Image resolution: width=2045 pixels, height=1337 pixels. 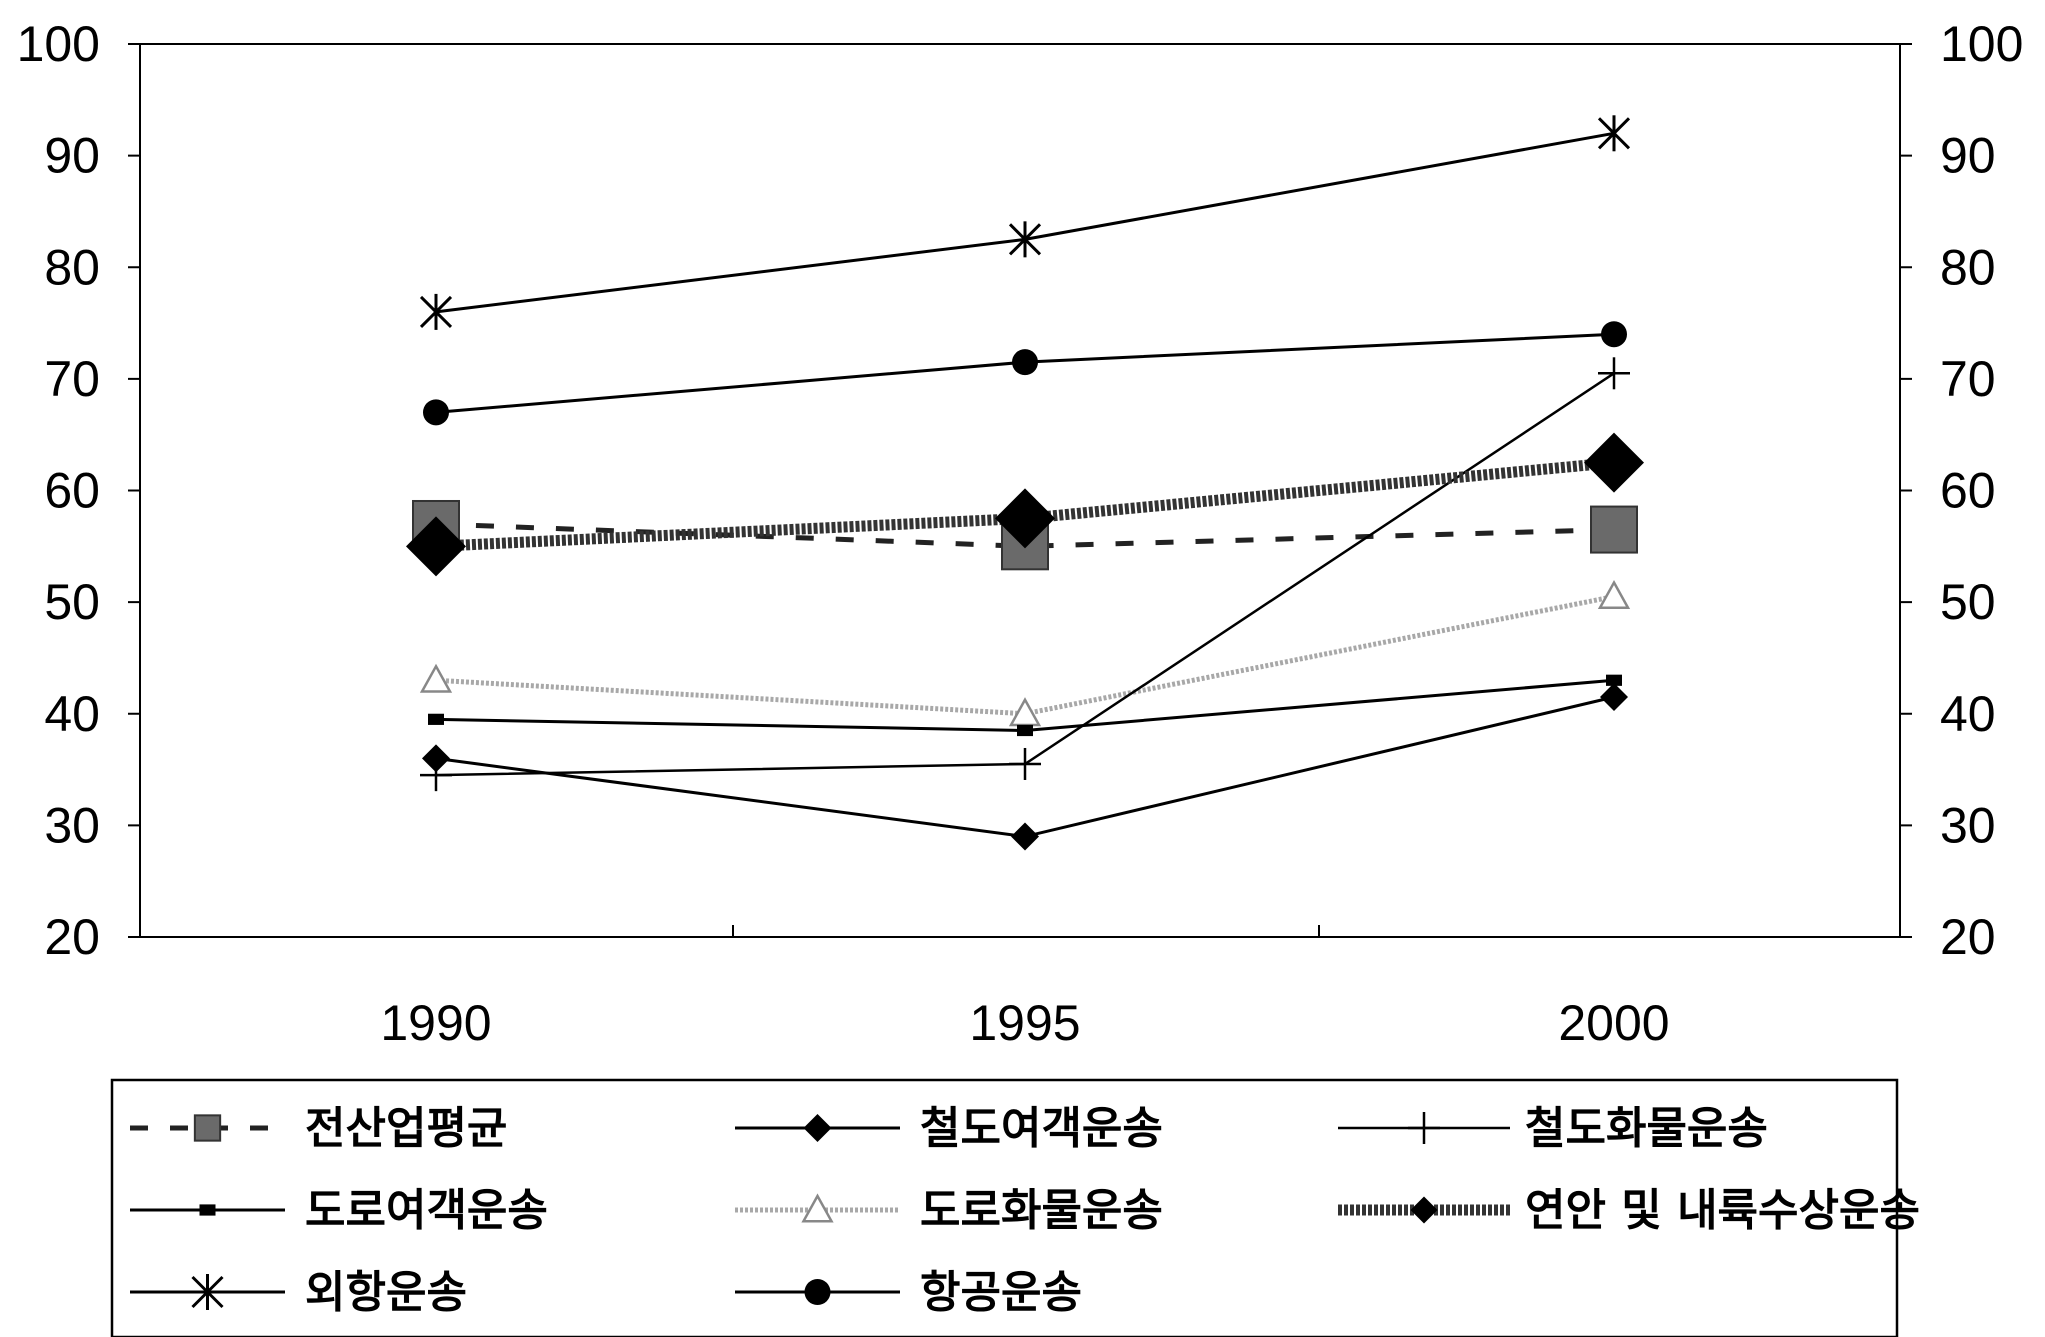 I want to click on y-tick-label-right: 50, so click(x=1968, y=602).